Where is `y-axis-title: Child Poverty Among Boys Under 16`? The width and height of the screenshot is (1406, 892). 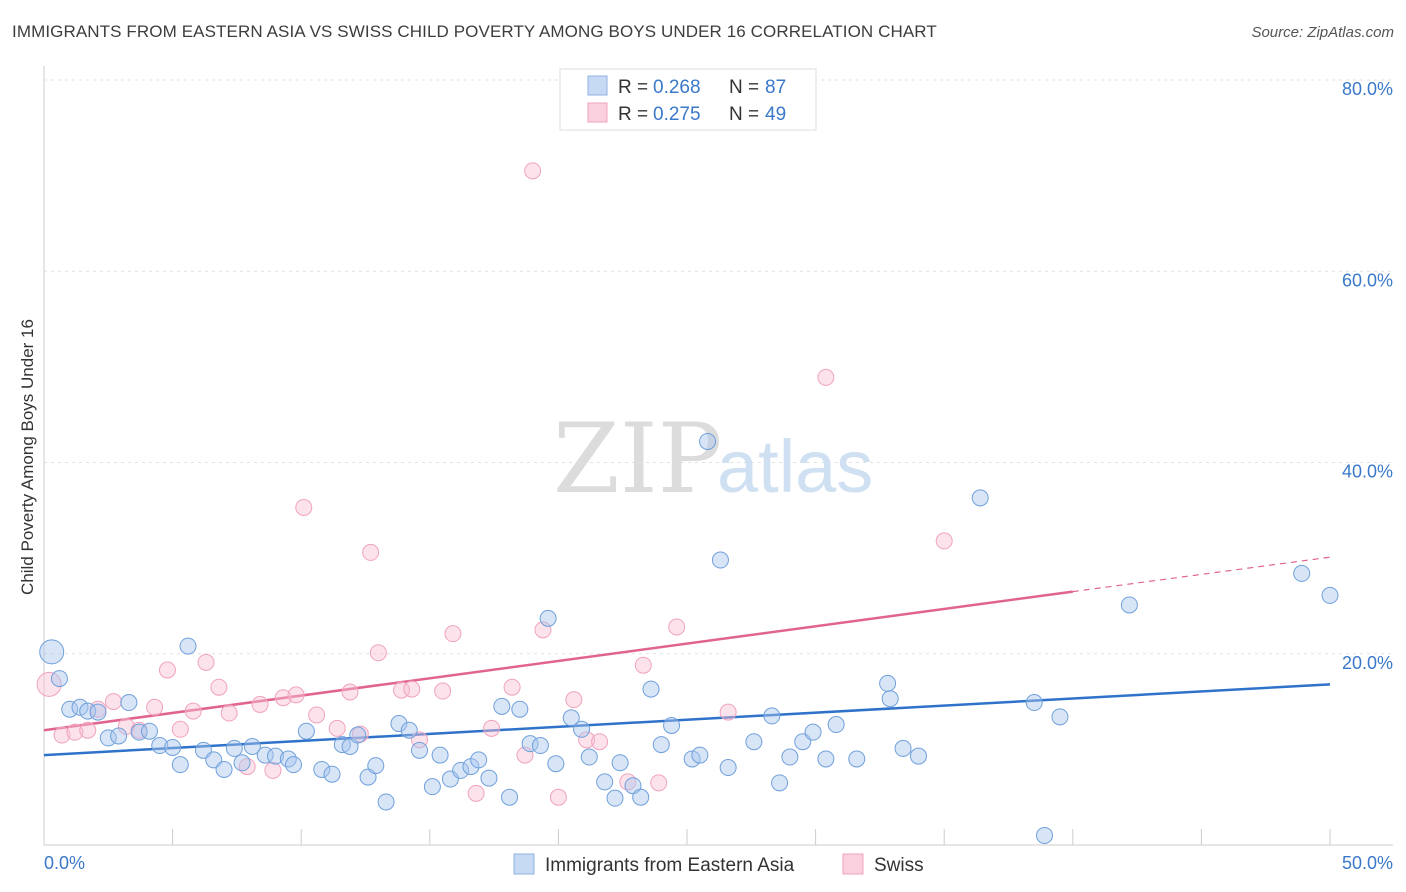 y-axis-title: Child Poverty Among Boys Under 16 is located at coordinates (27, 457).